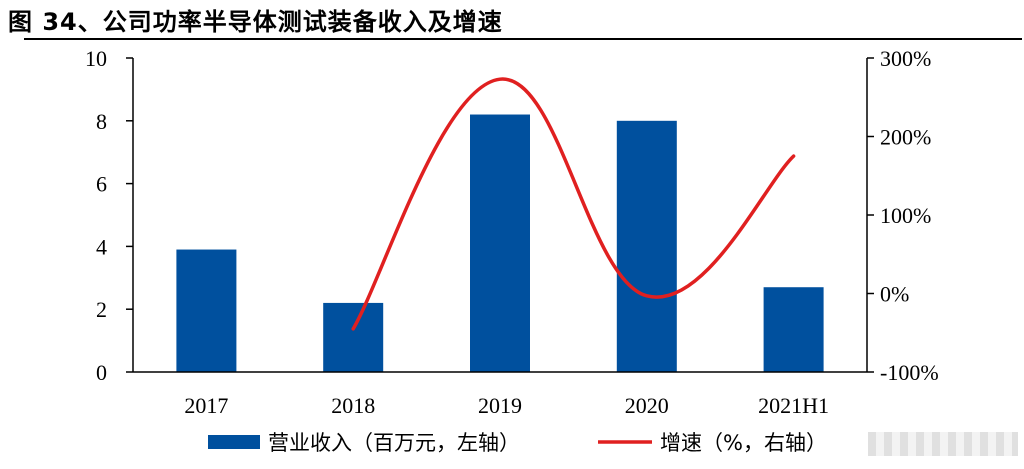  What do you see at coordinates (353, 405) in the screenshot?
I see `x-tick-label: 2018` at bounding box center [353, 405].